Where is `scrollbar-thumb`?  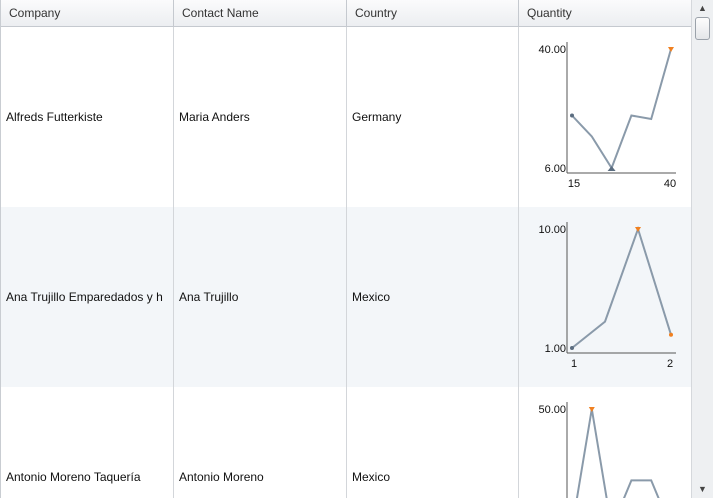
scrollbar-thumb is located at coordinates (702, 28).